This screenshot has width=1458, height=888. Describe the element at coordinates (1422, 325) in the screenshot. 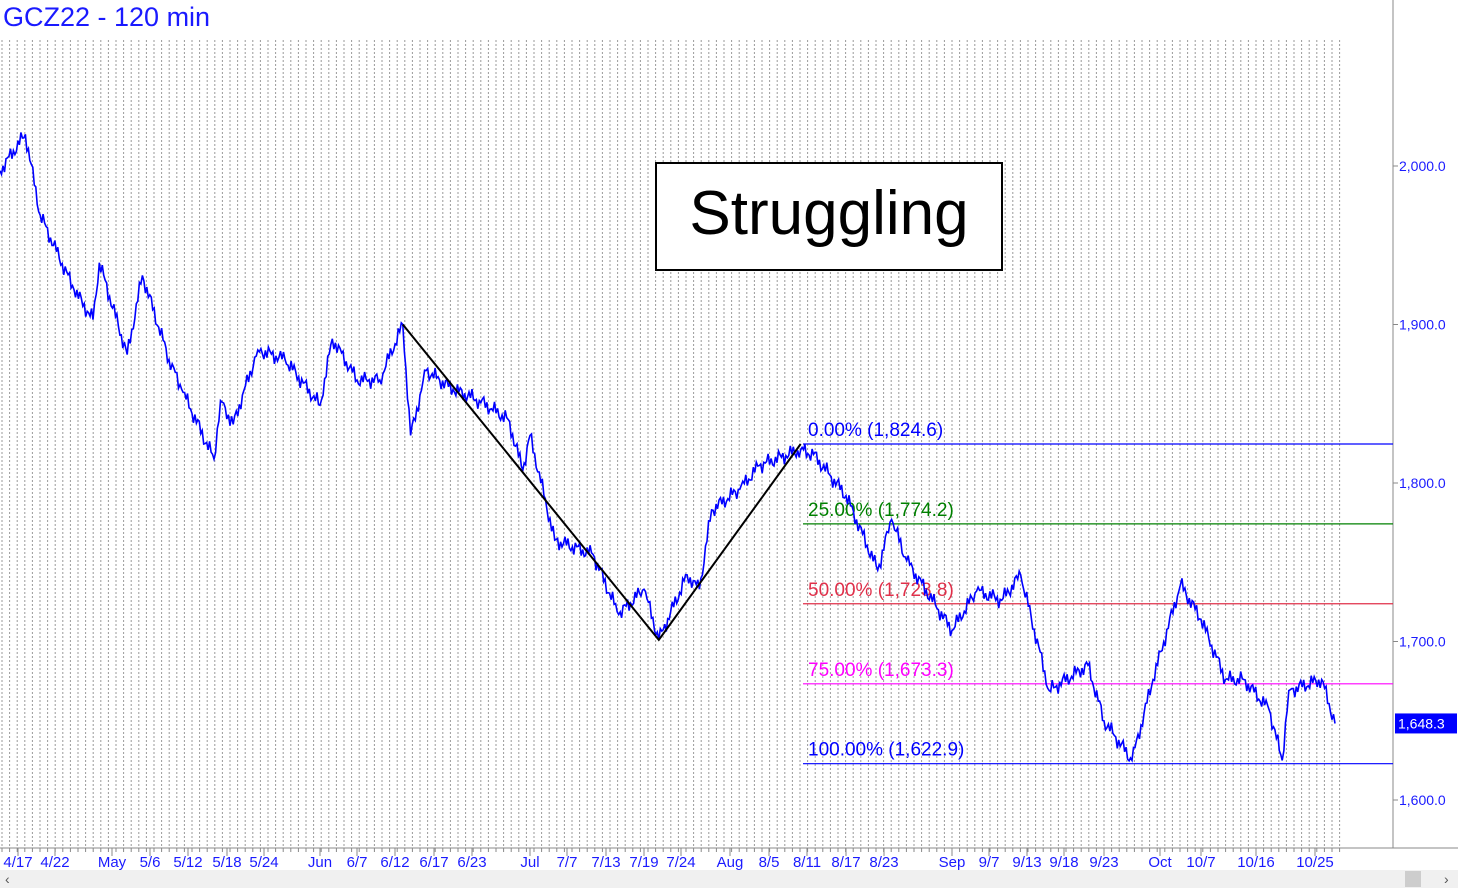

I see `y-tick-label: 1,900.0` at that location.